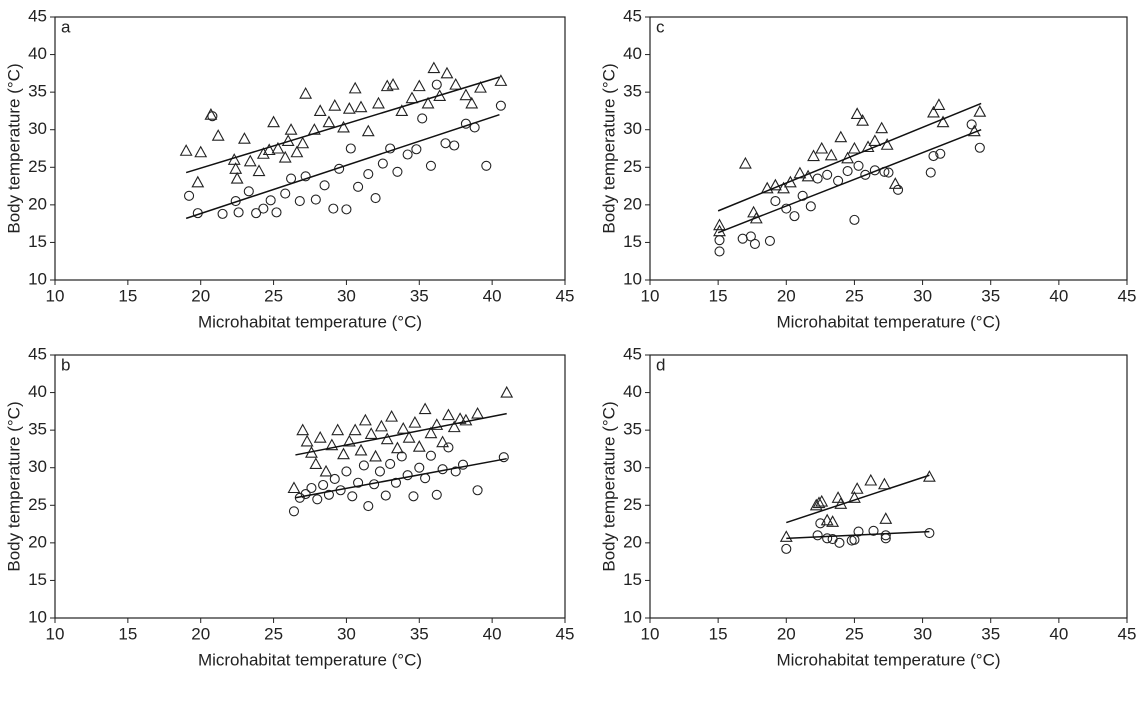  Describe the element at coordinates (200, 295) in the screenshot. I see `x-tick-label: 20` at that location.